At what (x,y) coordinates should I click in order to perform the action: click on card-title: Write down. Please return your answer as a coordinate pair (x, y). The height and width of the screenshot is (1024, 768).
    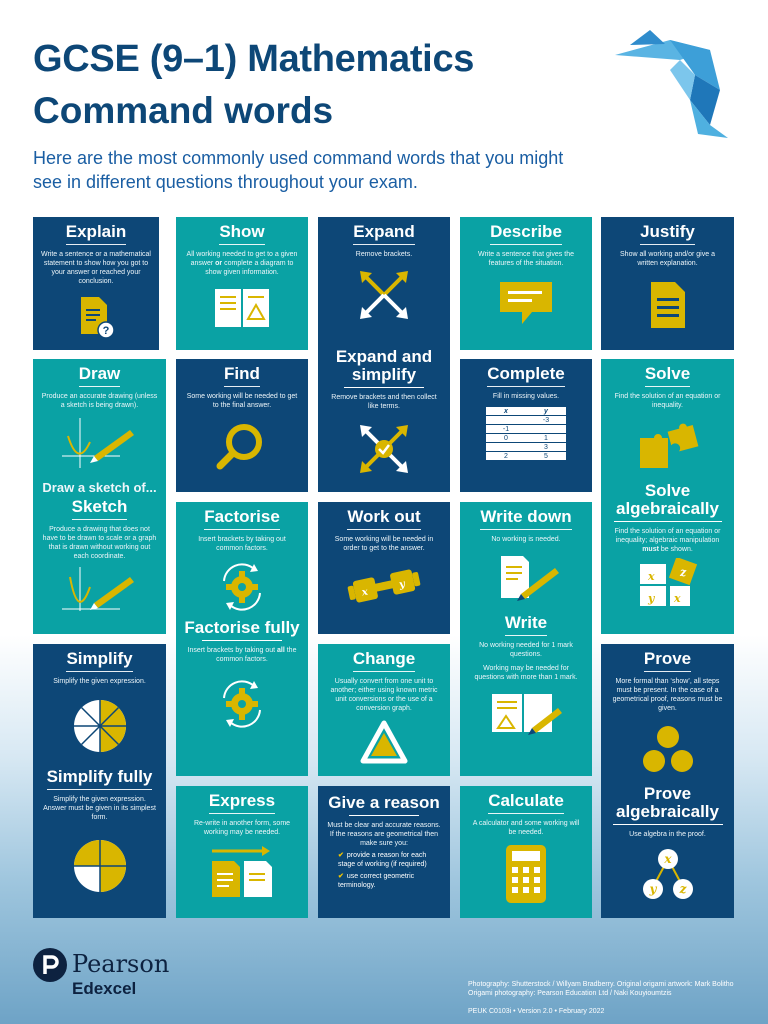
    Looking at the image, I should click on (526, 519).